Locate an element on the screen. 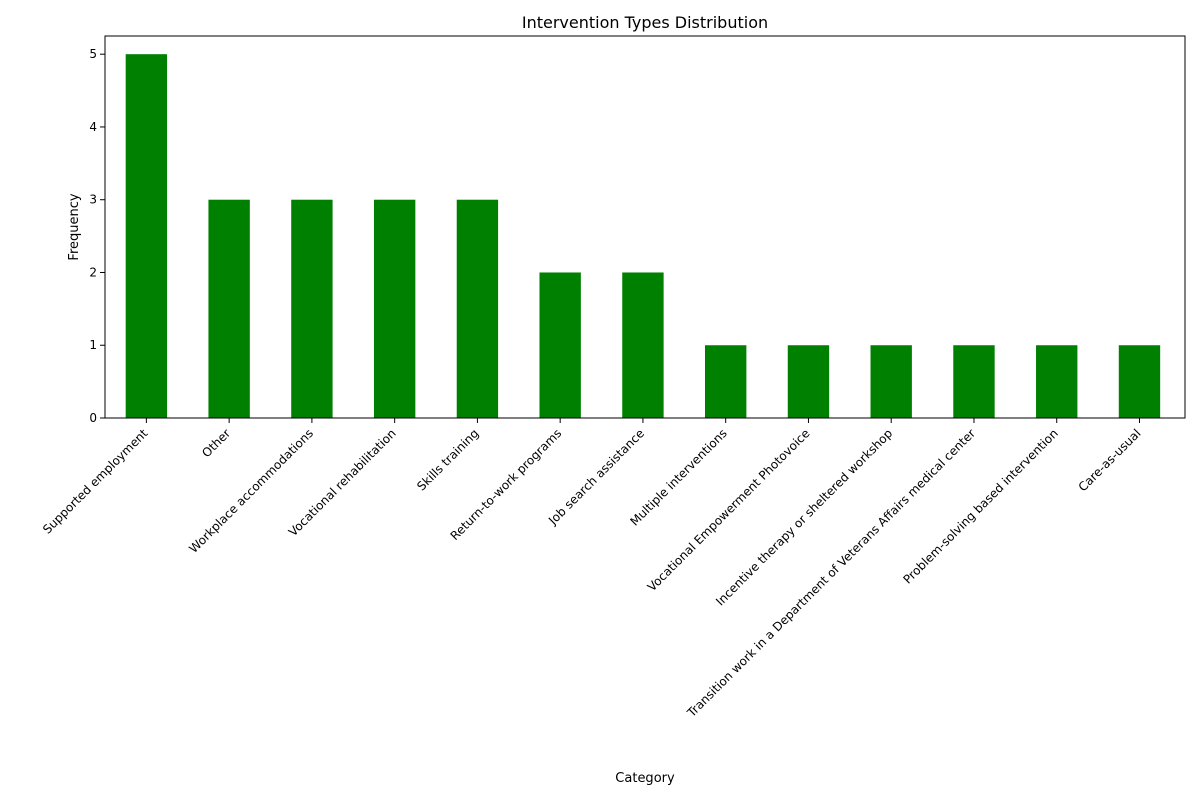  x-tick-label: Incentive therapy or sheltered workshop is located at coordinates (804, 517).